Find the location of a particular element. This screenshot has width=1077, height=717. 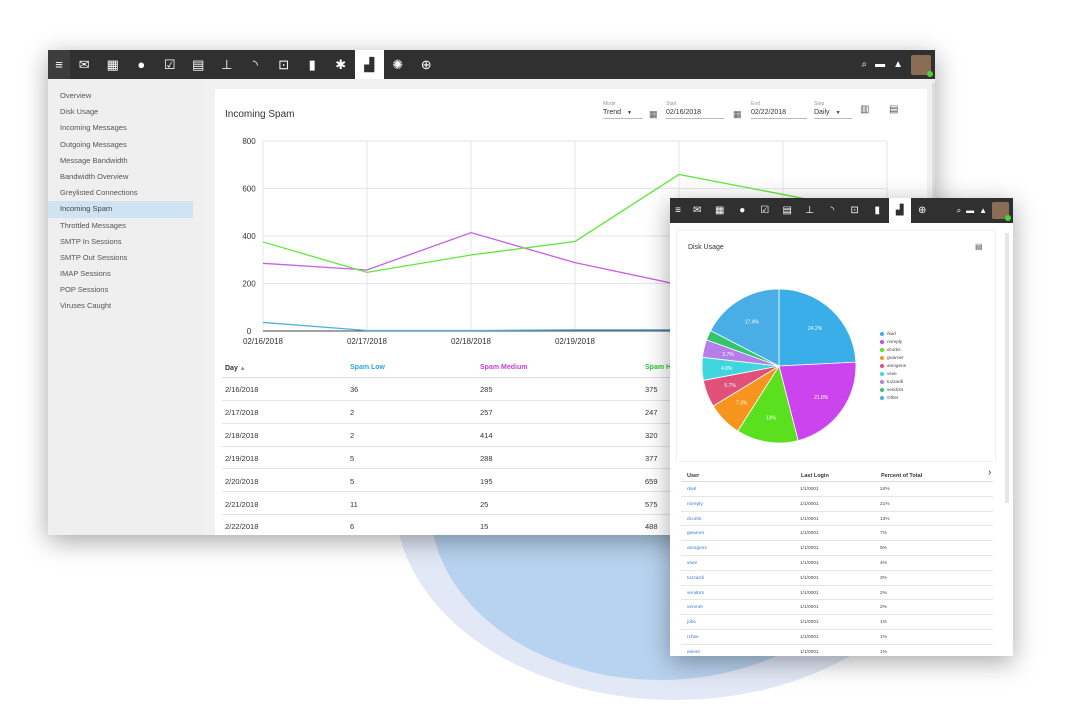

sidebar-item-smtp-out-sessions: SMTP Out Sessions is located at coordinates (94, 257).